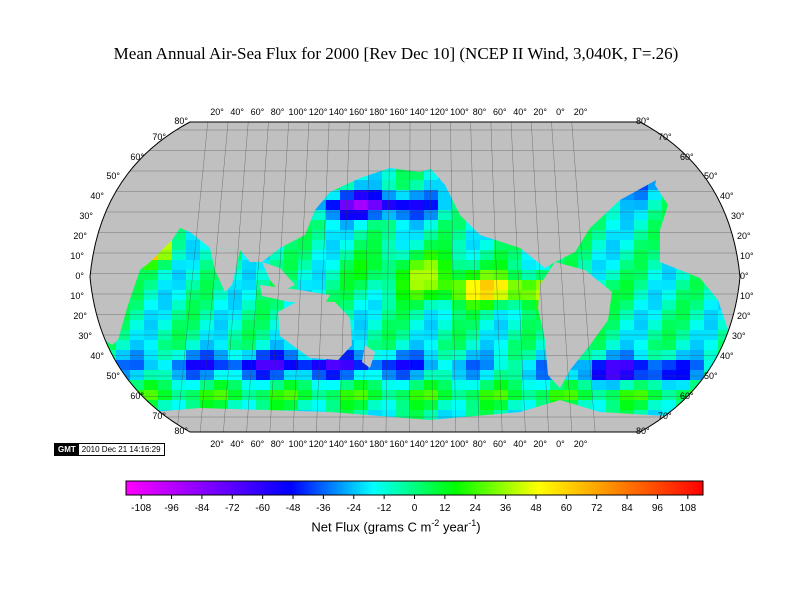 This screenshot has width=792, height=612. I want to click on longitude-label: 80°, so click(480, 112).